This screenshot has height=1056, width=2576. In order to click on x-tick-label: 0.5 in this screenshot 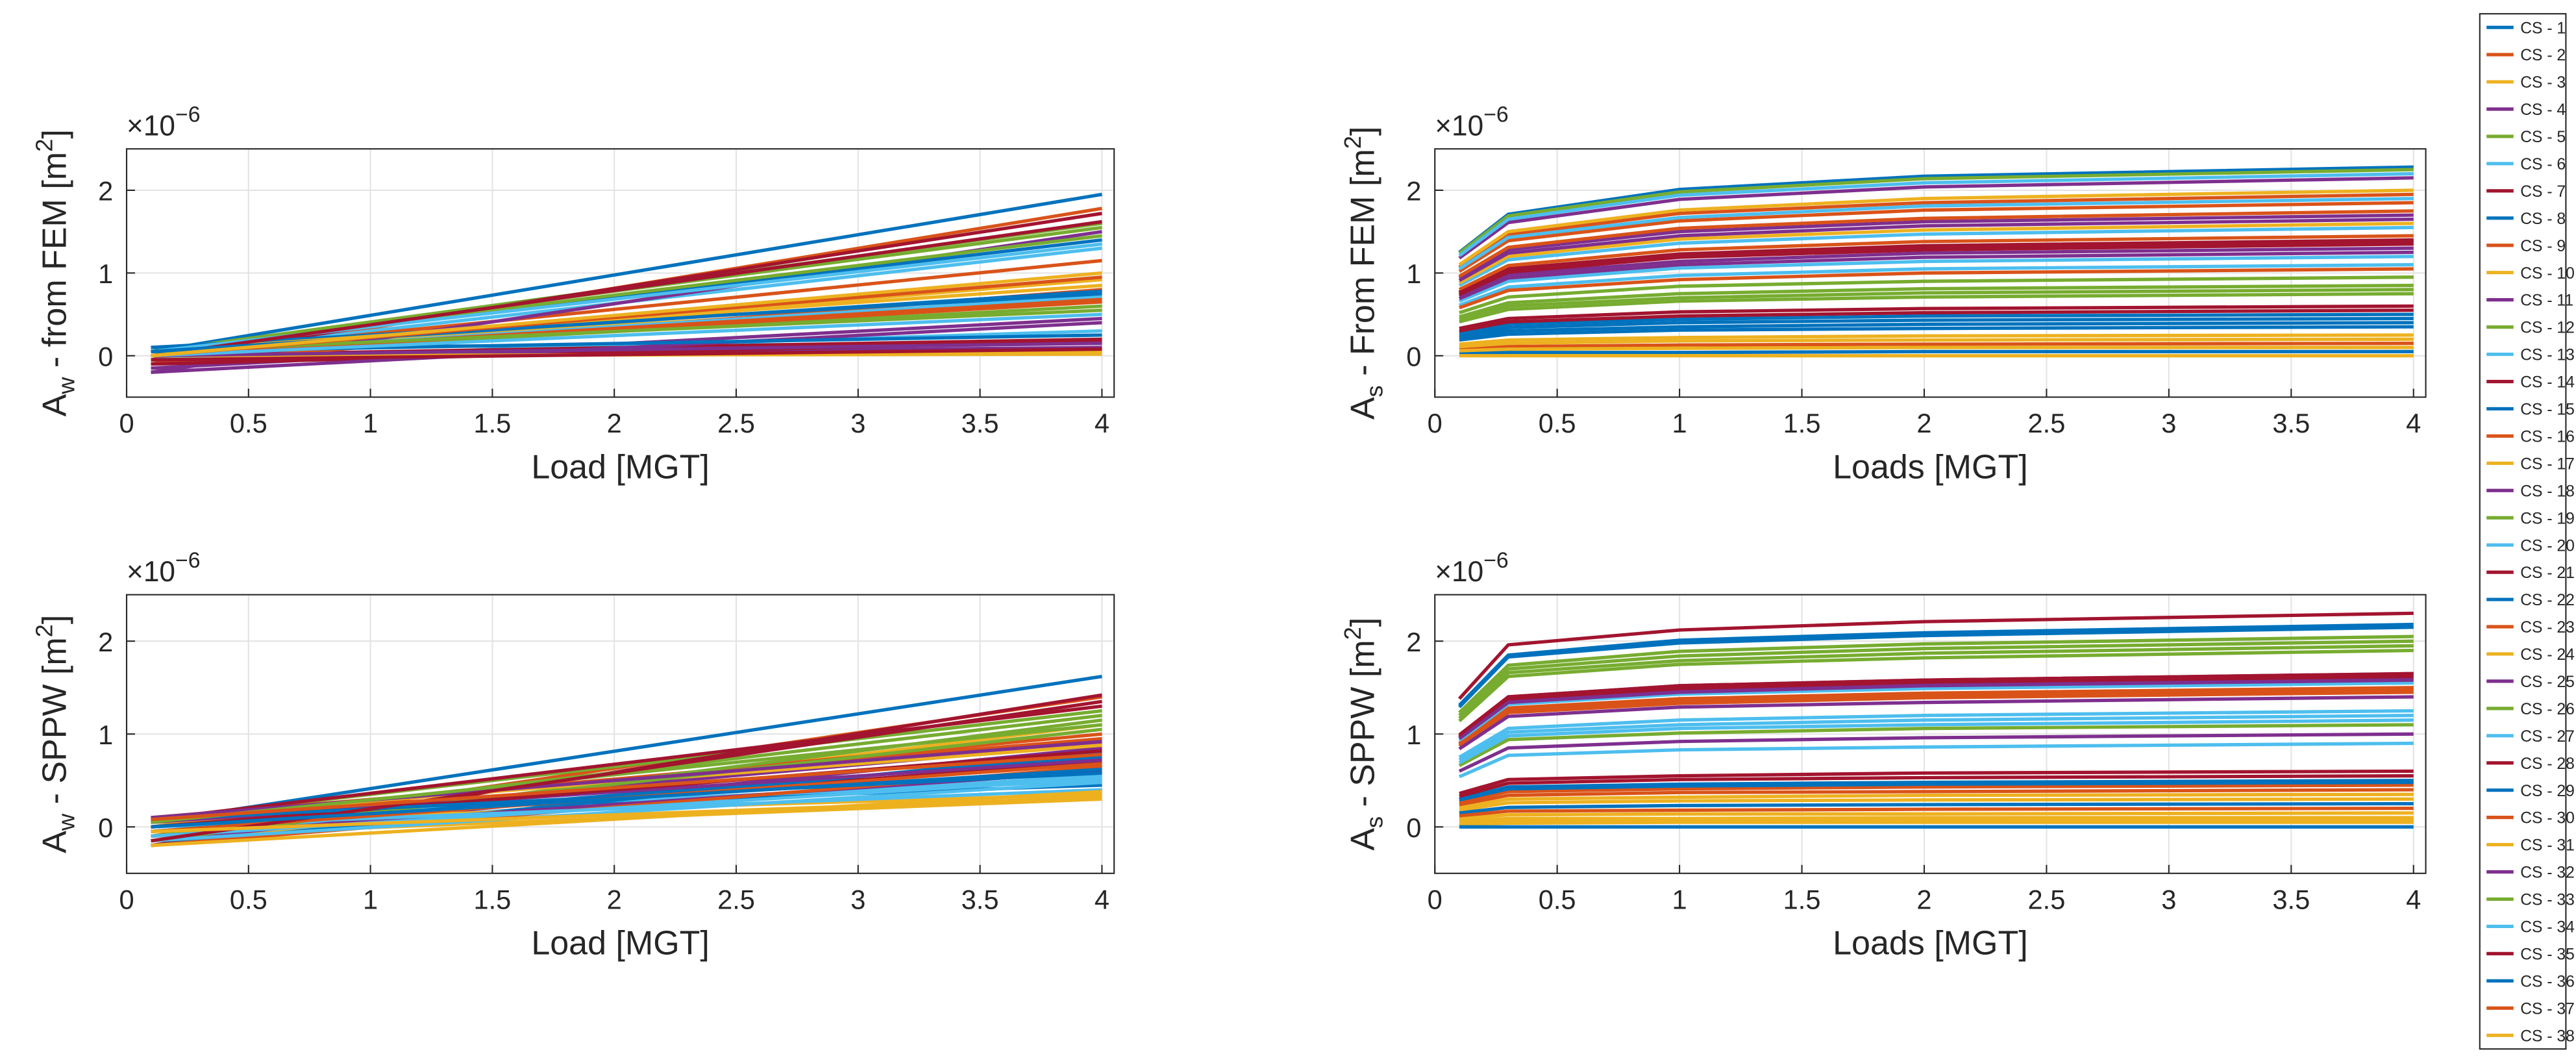, I will do `click(248, 899)`.